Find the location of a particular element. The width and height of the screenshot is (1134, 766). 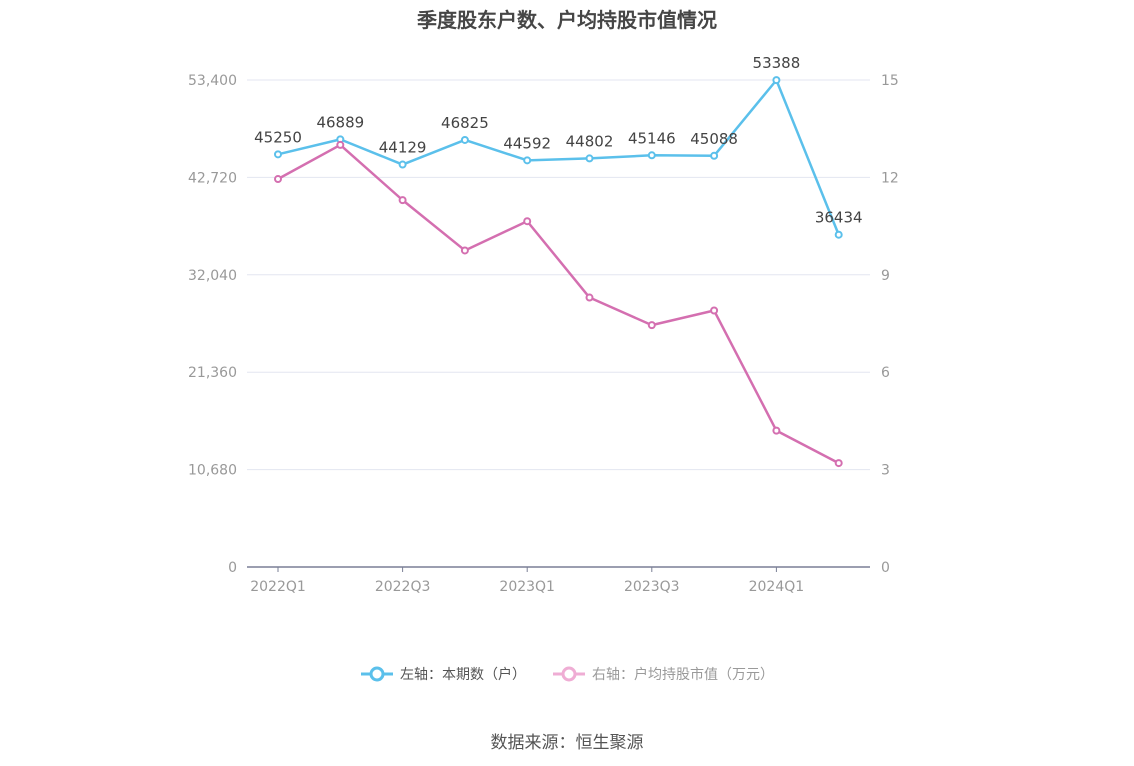

left-tick-label: 10,680 is located at coordinates (212, 471).